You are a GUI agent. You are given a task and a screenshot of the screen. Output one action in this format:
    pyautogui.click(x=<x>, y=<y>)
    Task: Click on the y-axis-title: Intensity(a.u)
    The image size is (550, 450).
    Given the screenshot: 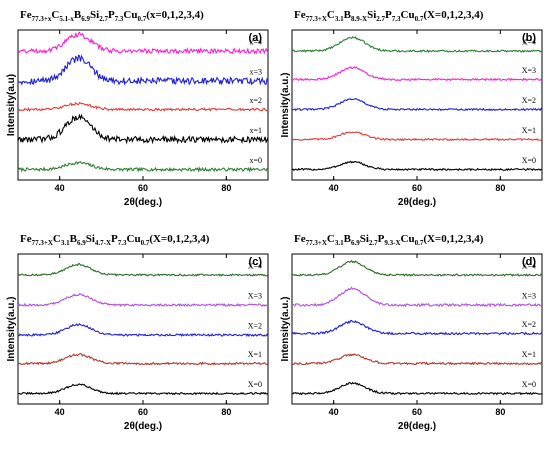 What is the action you would take?
    pyautogui.click(x=11, y=105)
    